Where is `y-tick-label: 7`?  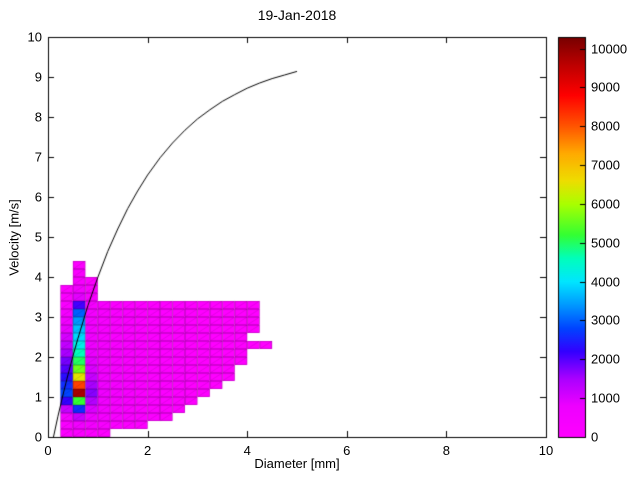
y-tick-label: 7 is located at coordinates (38, 157).